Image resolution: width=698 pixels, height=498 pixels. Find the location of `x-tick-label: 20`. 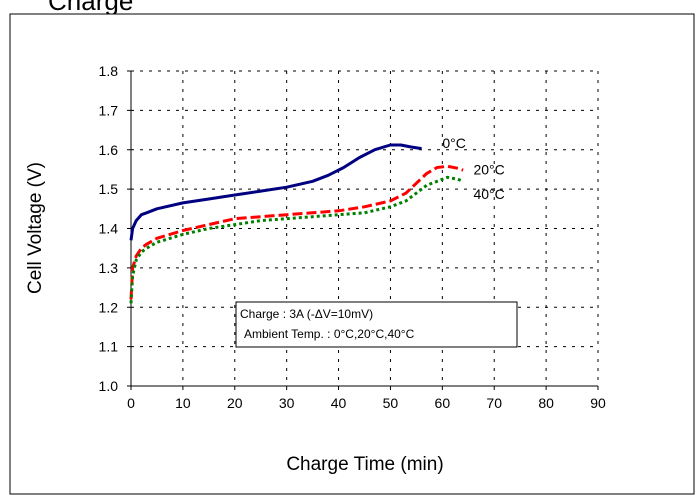

x-tick-label: 20 is located at coordinates (235, 403).